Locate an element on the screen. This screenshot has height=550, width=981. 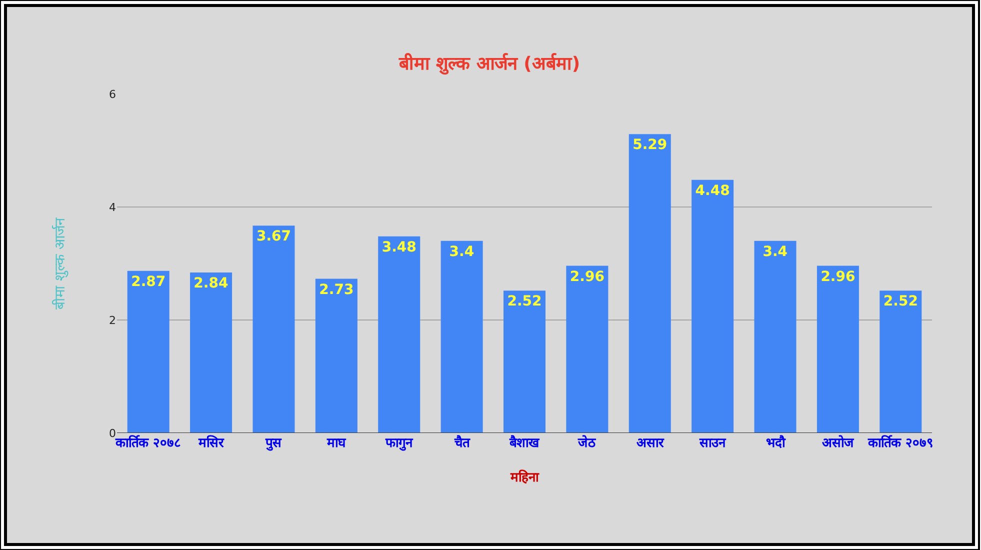
data-label: 4.48 is located at coordinates (712, 190).